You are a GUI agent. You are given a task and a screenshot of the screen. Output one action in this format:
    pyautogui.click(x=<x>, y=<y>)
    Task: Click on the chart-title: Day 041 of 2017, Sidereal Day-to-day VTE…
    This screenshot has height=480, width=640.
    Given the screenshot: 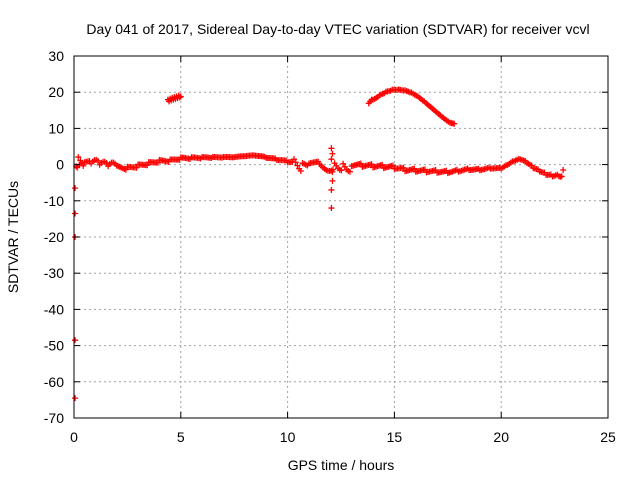 What is the action you would take?
    pyautogui.click(x=337, y=29)
    